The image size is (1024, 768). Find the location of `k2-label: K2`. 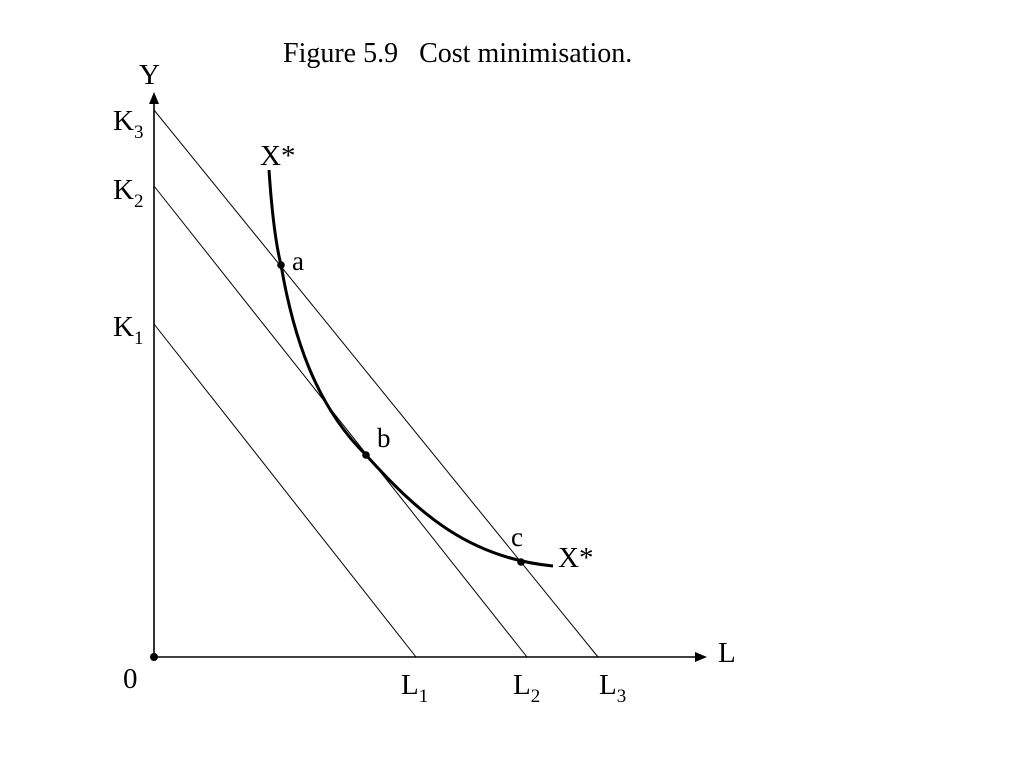

k2-label: K2 is located at coordinates (128, 193).